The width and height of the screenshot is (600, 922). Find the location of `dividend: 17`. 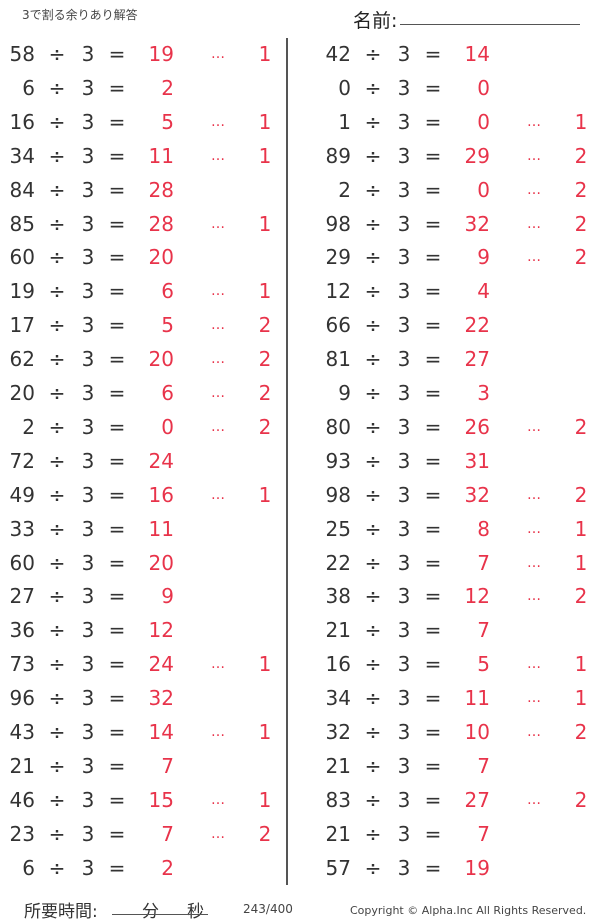

dividend: 17 is located at coordinates (22, 325).